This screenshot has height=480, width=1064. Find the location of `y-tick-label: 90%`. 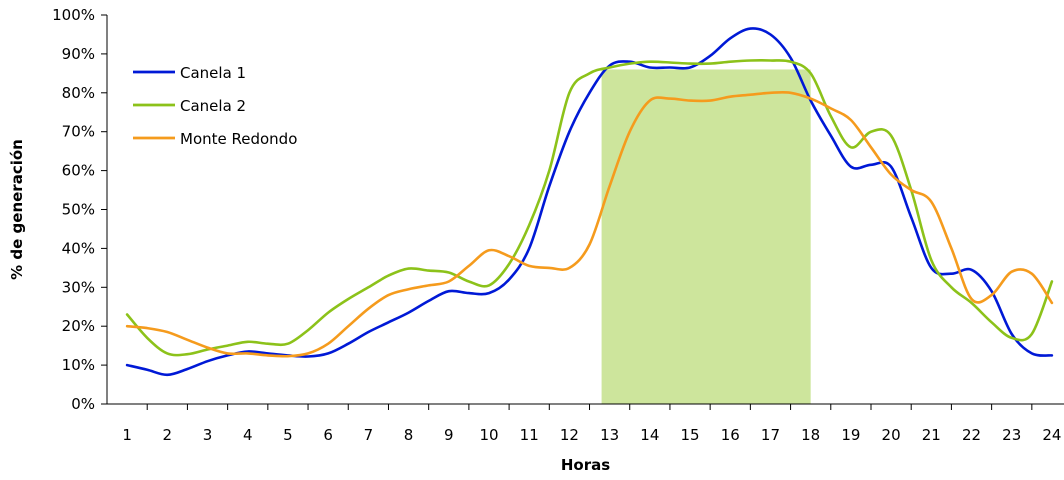

y-tick-label: 90% is located at coordinates (78, 54).